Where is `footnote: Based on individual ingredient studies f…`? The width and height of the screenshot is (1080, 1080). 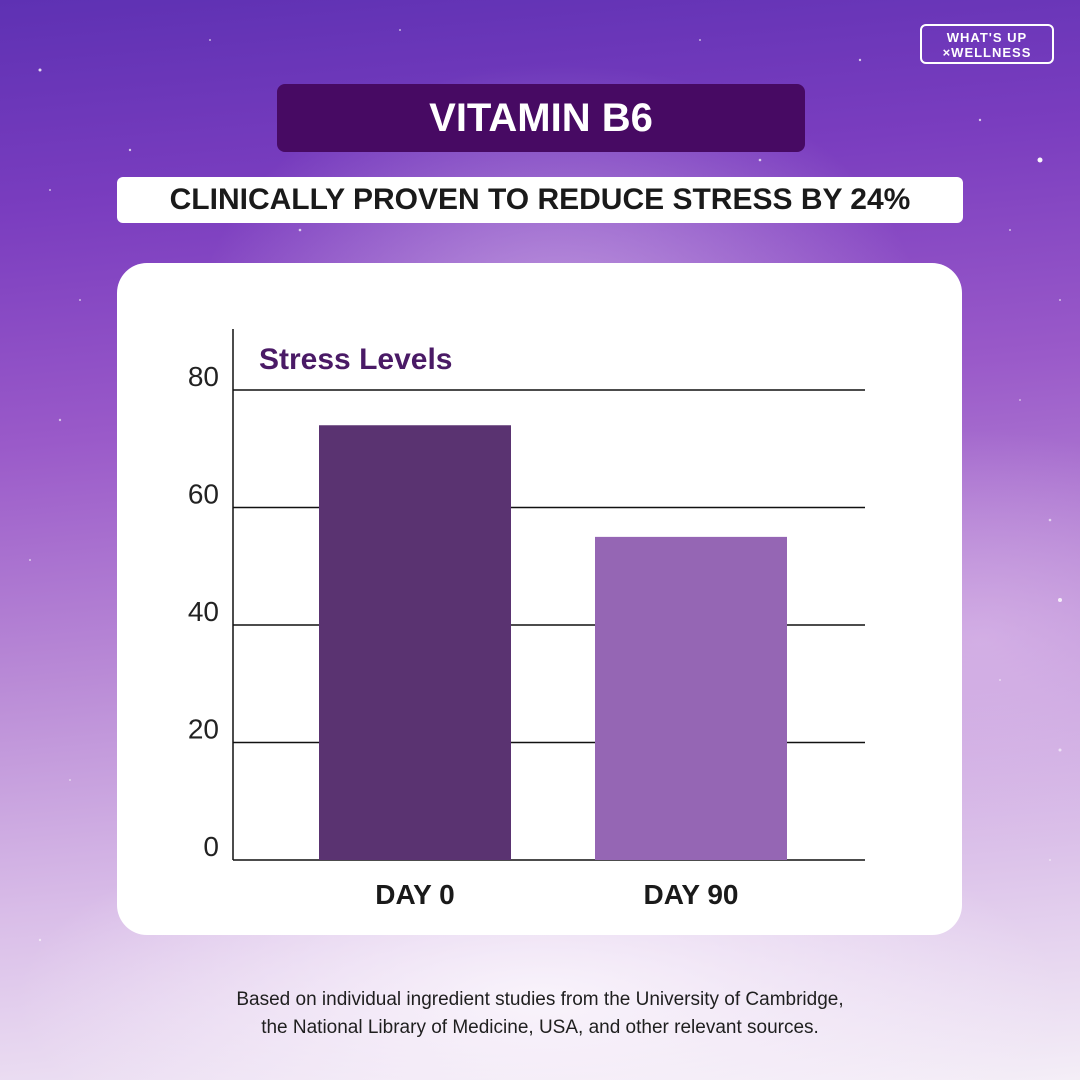 footnote: Based on individual ingredient studies f… is located at coordinates (540, 1014).